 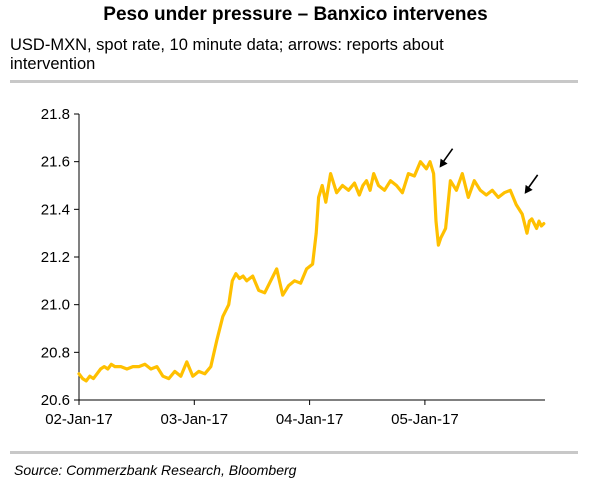 What do you see at coordinates (55, 209) in the screenshot?
I see `y-tick-label: 21.4` at bounding box center [55, 209].